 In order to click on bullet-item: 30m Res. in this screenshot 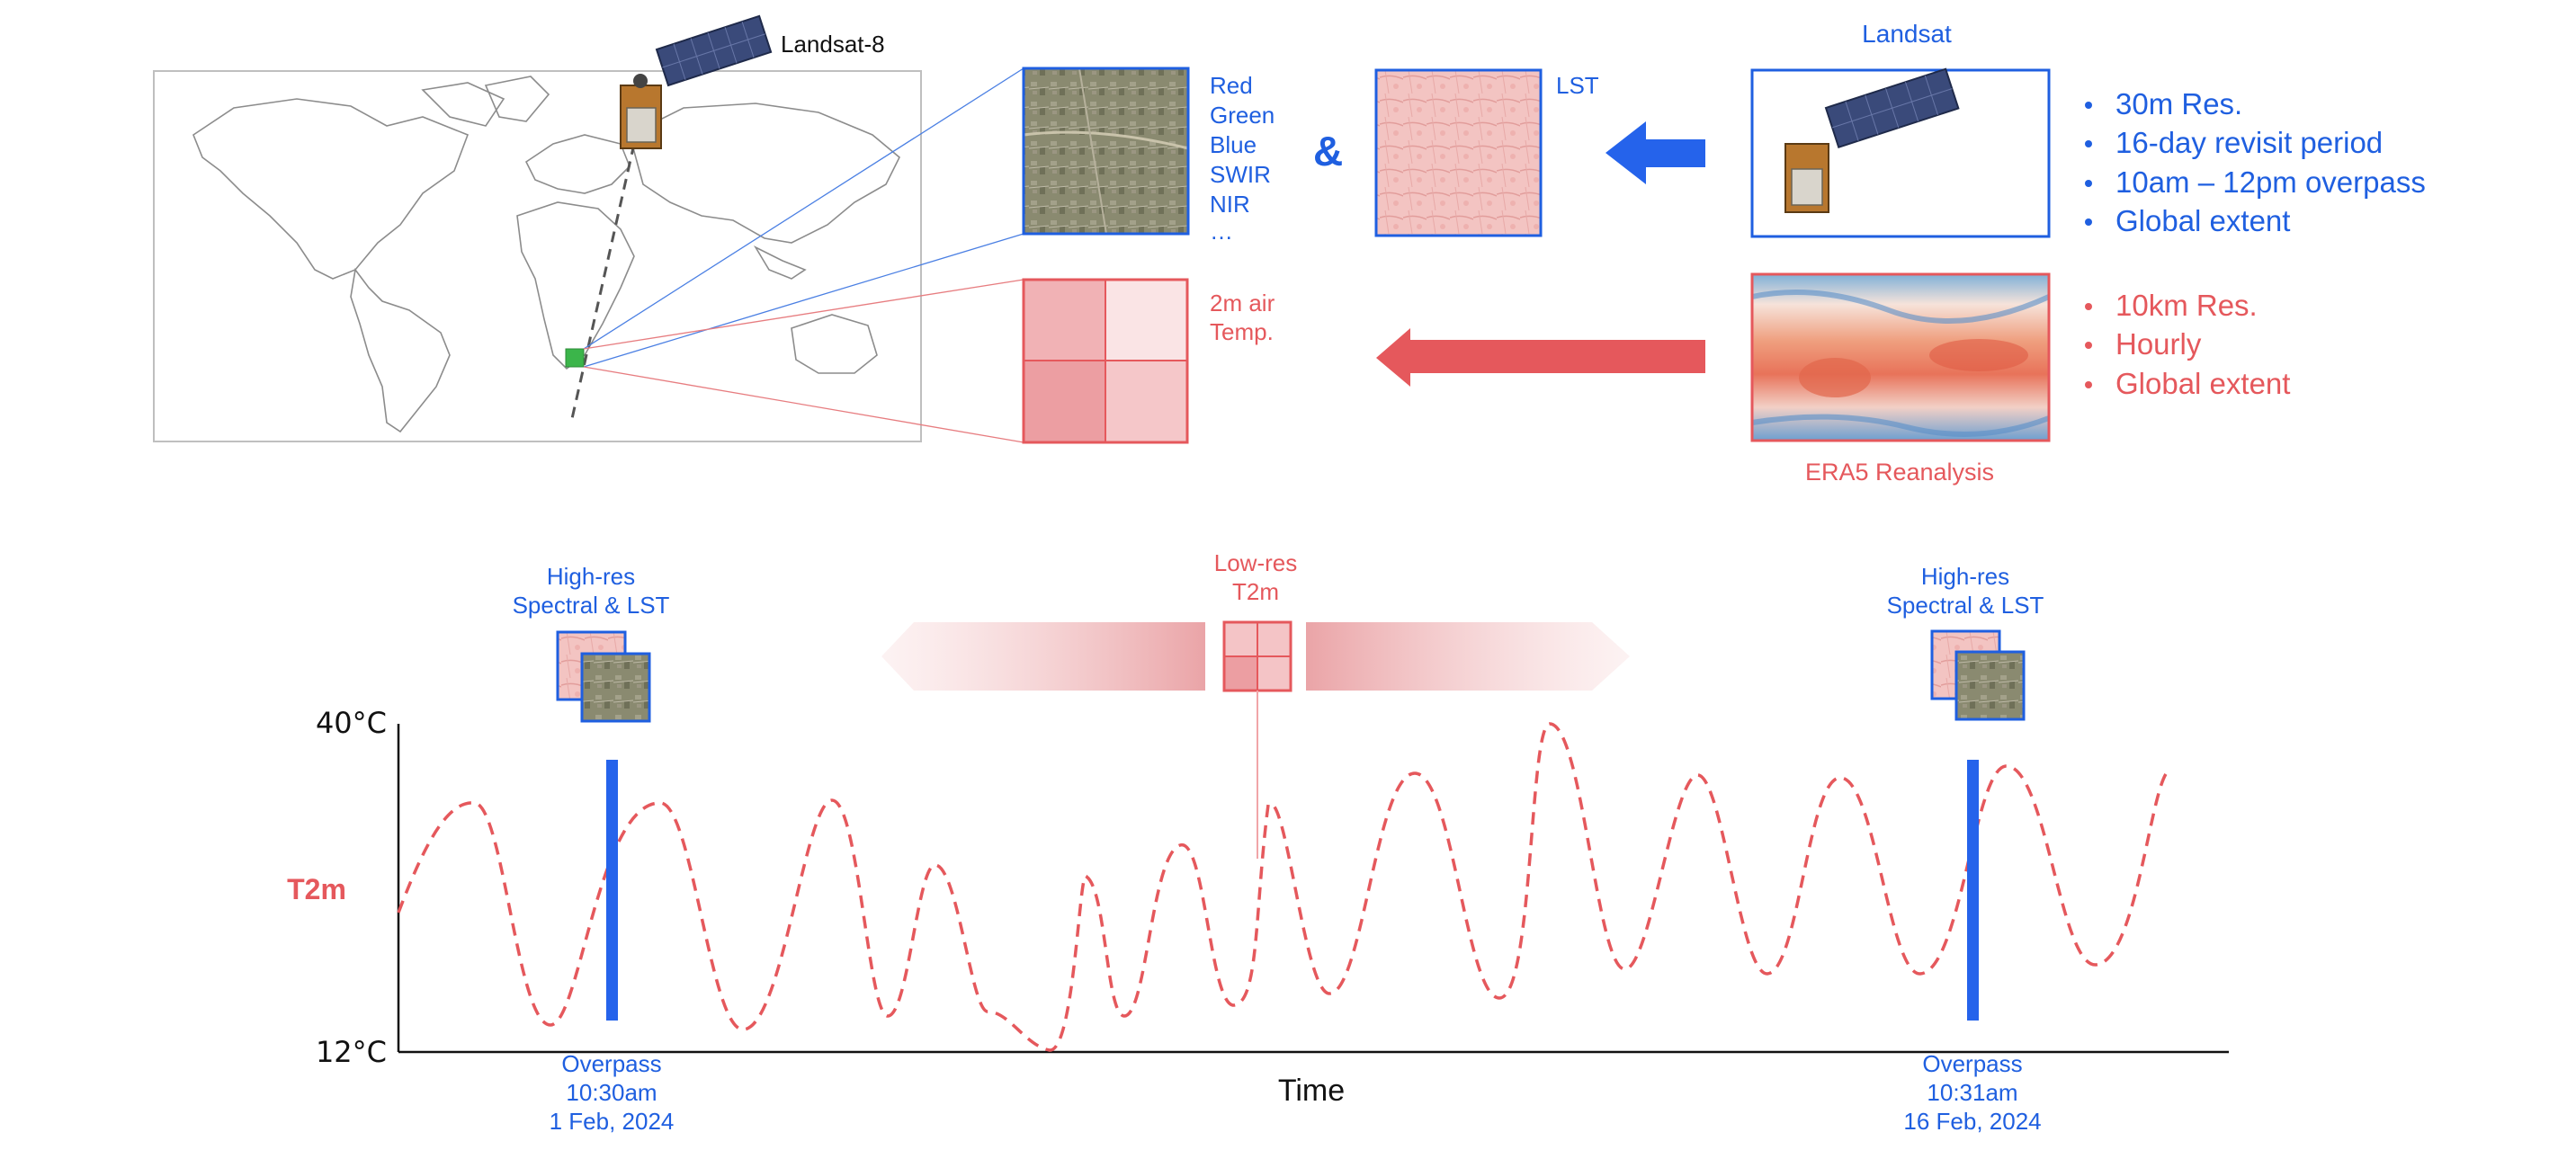, I will do `click(2178, 103)`.